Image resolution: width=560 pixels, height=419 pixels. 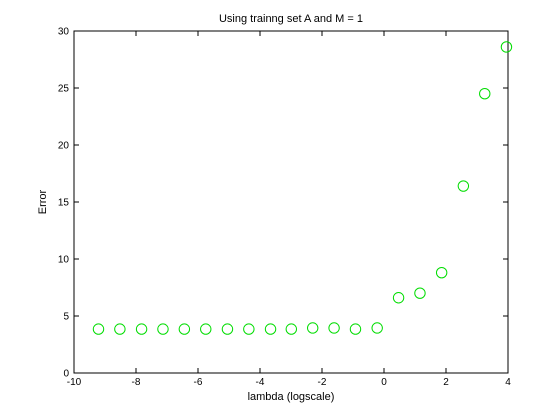 I want to click on y-tick-label: 15, so click(x=64, y=203).